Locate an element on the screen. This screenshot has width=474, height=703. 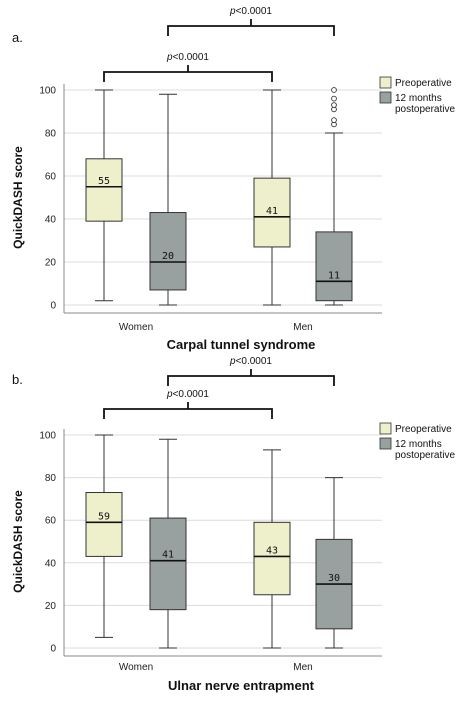
median-label: 30 is located at coordinates (334, 578).